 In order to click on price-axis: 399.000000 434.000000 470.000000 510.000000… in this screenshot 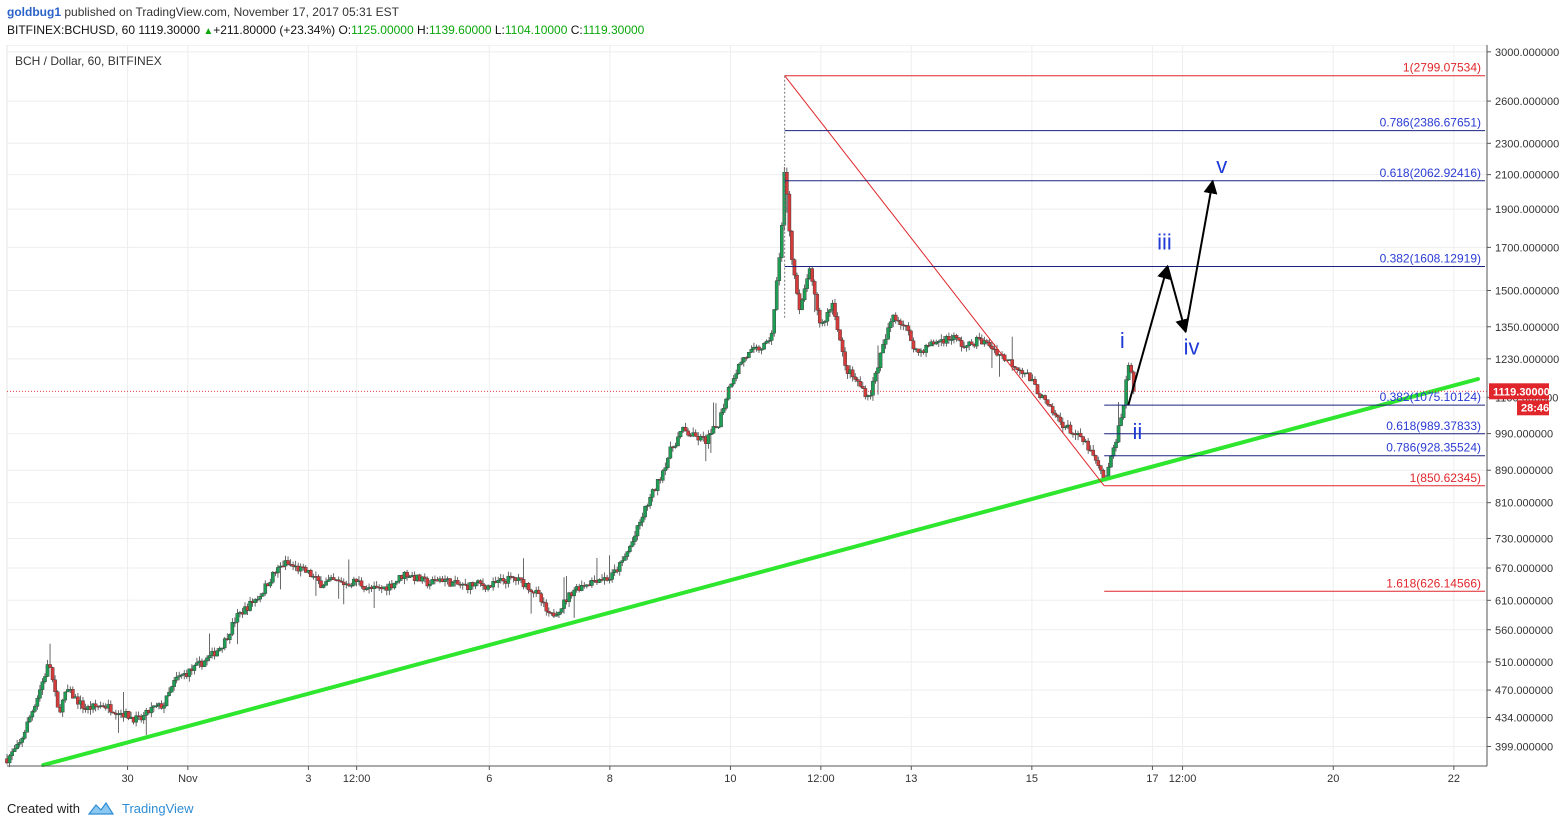, I will do `click(1522, 405)`.